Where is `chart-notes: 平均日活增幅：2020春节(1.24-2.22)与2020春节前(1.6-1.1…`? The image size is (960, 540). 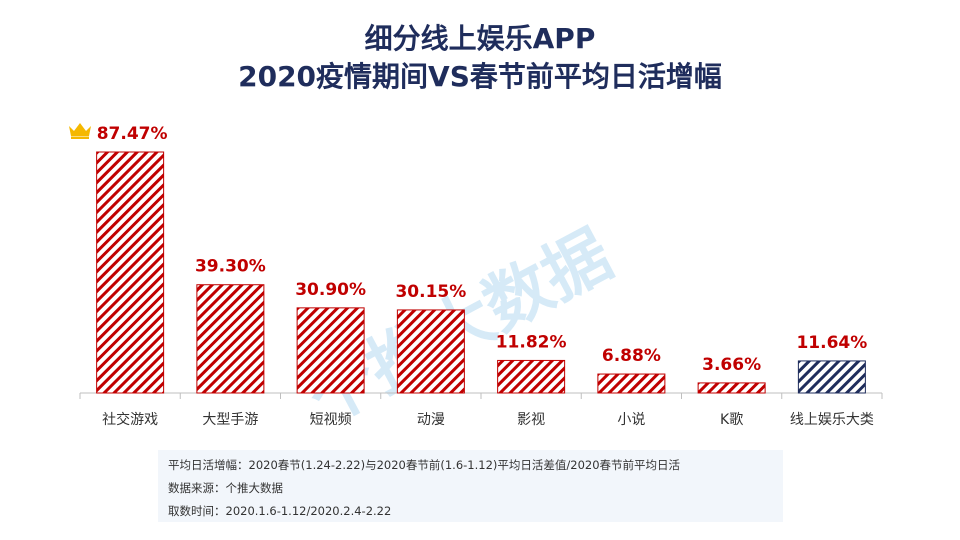 chart-notes: 平均日活增幅：2020春节(1.24-2.22)与2020春节前(1.6-1.1… is located at coordinates (470, 486).